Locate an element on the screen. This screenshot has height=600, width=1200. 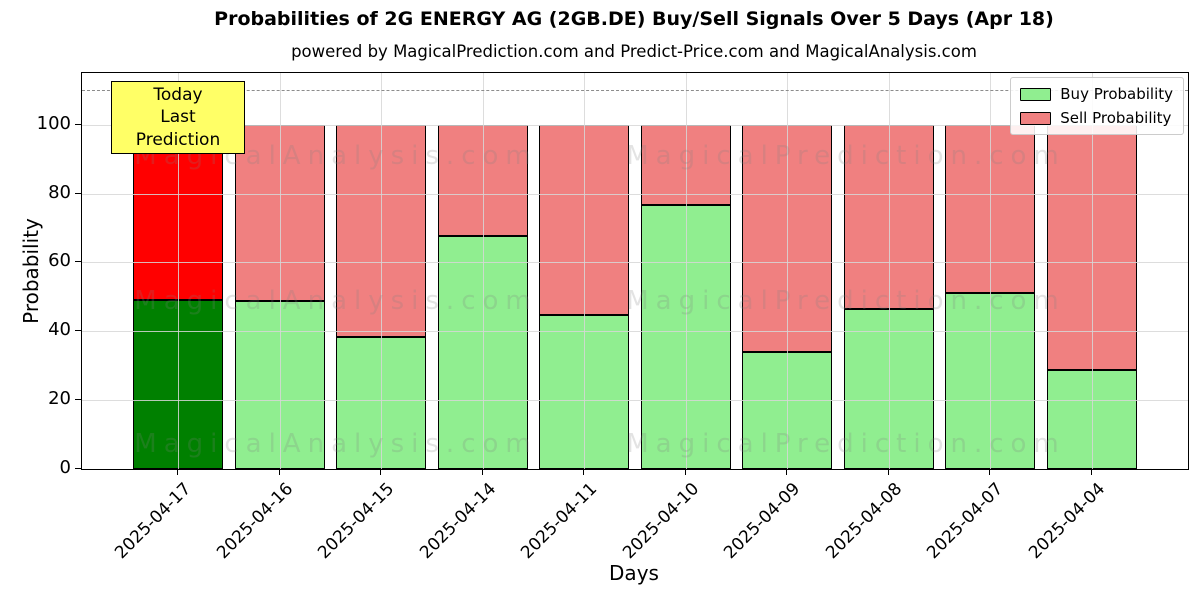
legend-item-label: Buy Probability is located at coordinates (1116, 94).